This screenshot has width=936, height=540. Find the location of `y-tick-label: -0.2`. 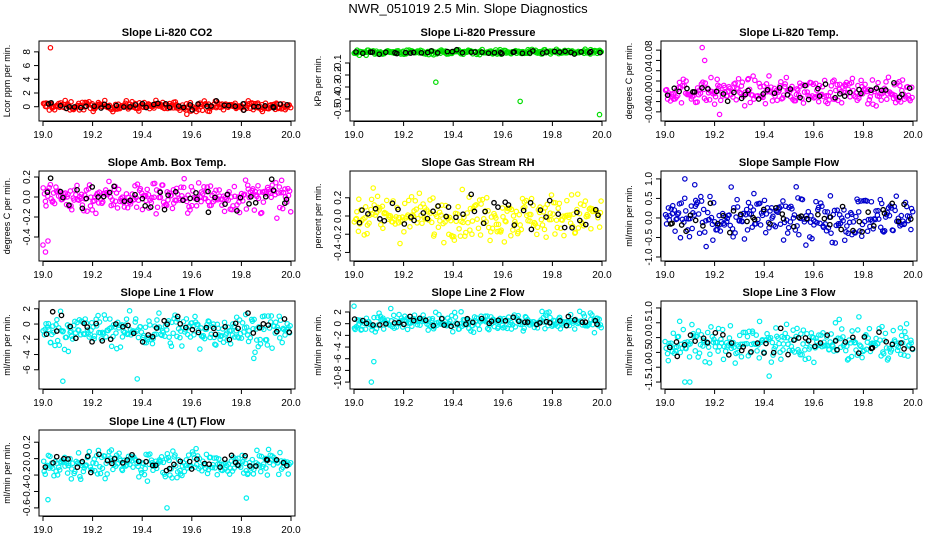

y-tick-label: -0.2 is located at coordinates (27, 475).